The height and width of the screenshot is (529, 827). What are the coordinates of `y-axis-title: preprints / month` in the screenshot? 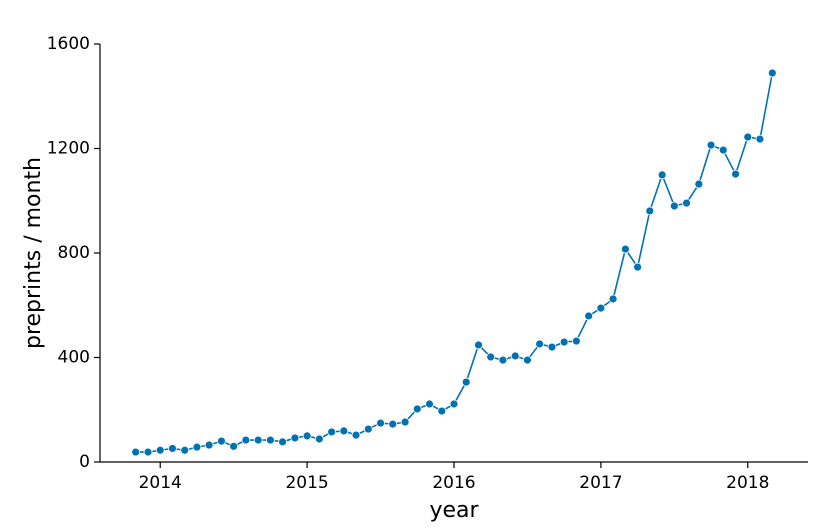 It's located at (33, 253).